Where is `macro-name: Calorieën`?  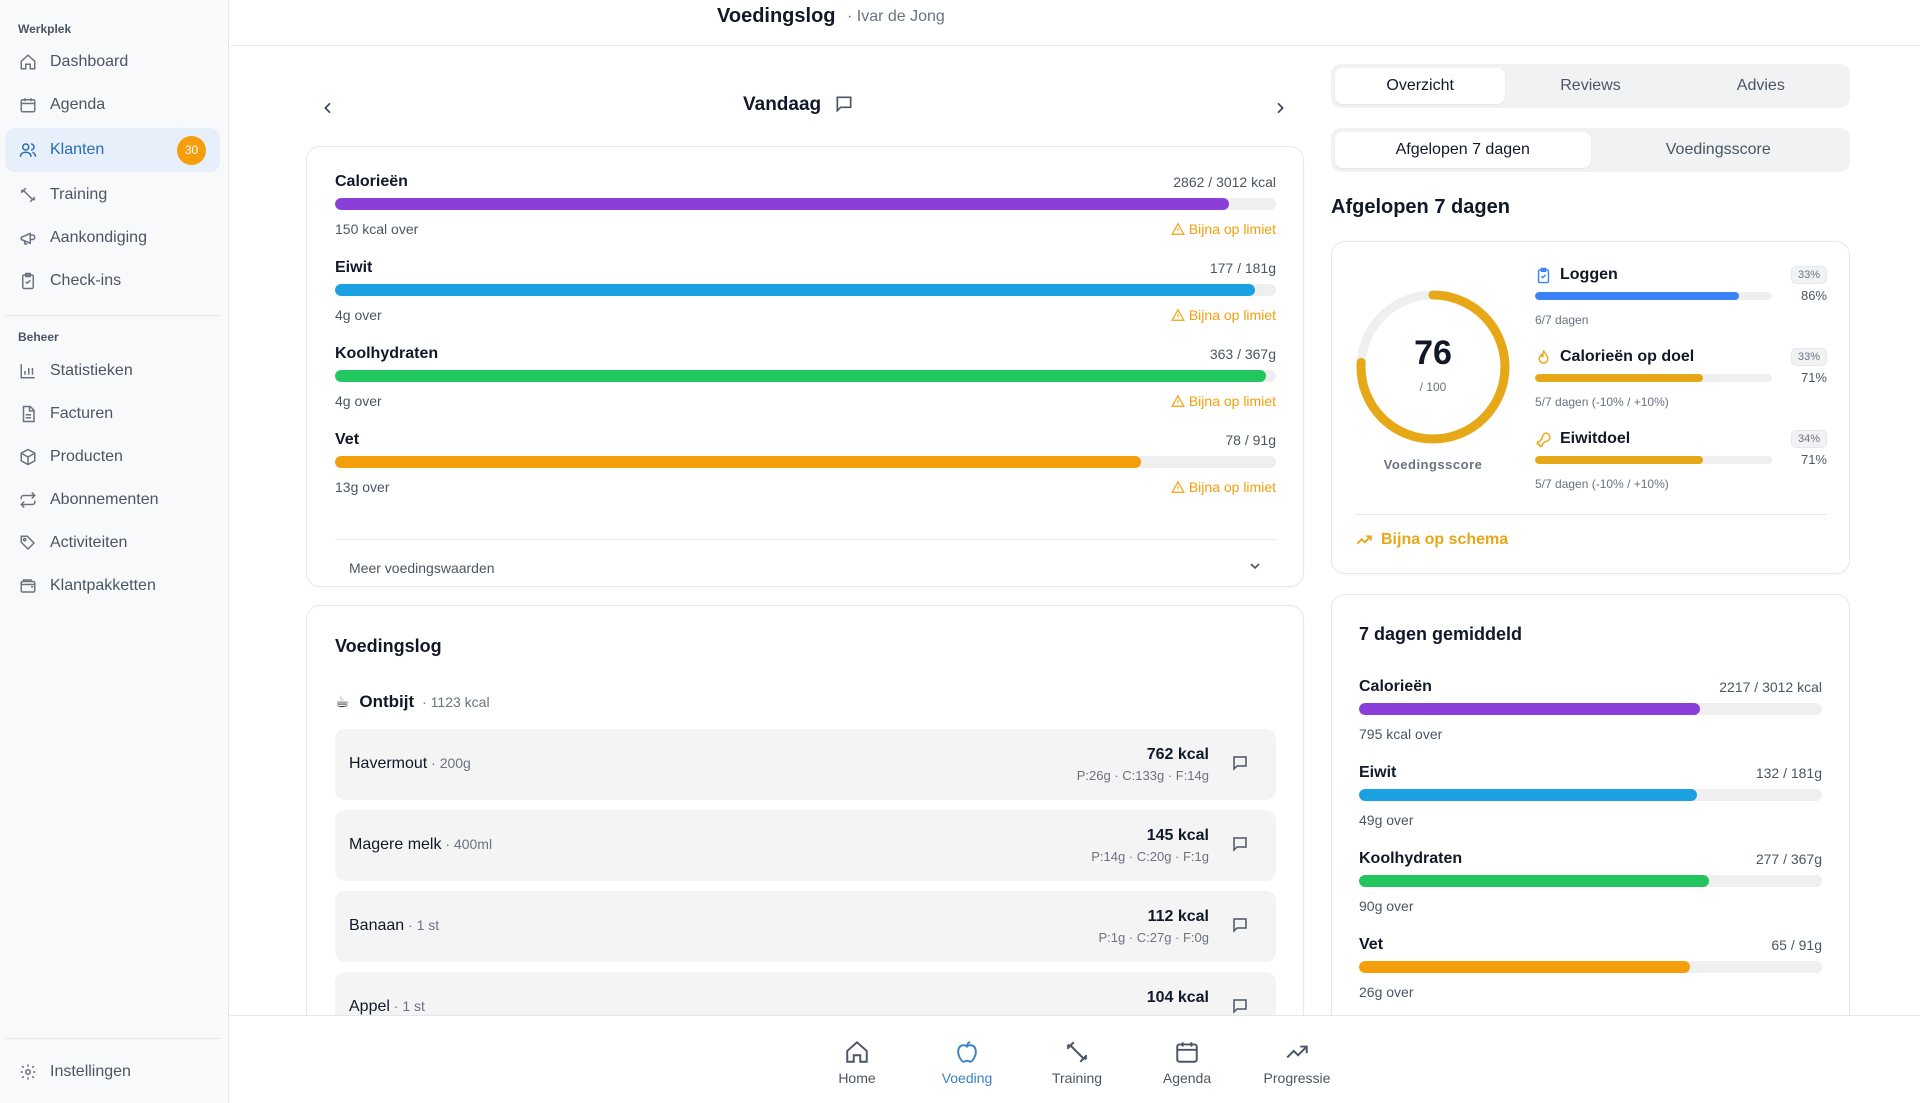
macro-name: Calorieën is located at coordinates (371, 181).